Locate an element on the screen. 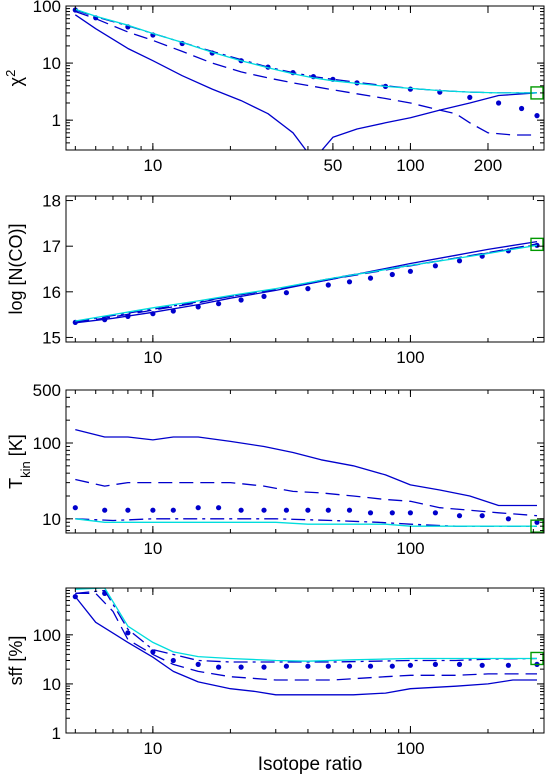 Image resolution: width=551 pixels, height=776 pixels. y-axis-label: Tkin [K] is located at coordinates (19, 461).